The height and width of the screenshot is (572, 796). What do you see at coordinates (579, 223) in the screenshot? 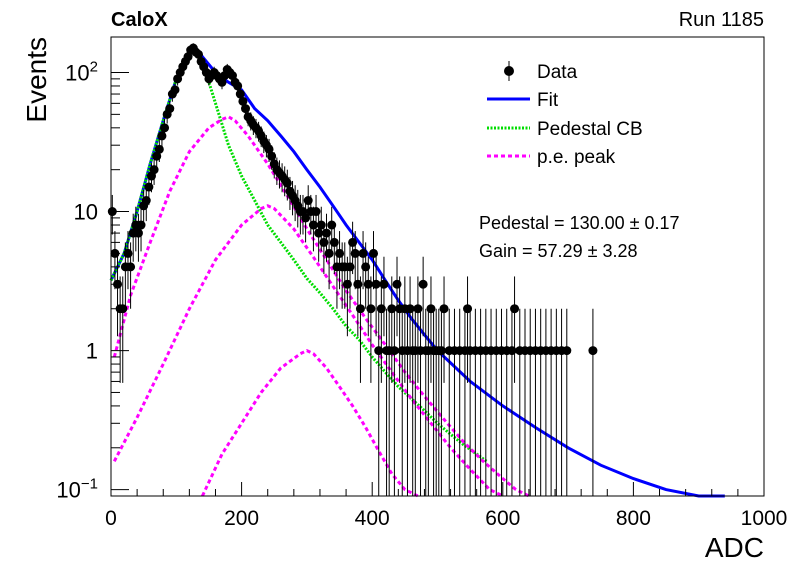
I see `pedestal-annotation: Pedestal = 130.00 ± 0.17` at bounding box center [579, 223].